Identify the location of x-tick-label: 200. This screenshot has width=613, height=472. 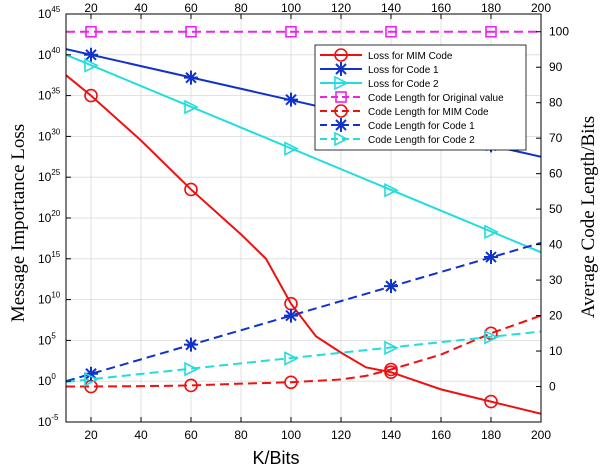
(541, 435).